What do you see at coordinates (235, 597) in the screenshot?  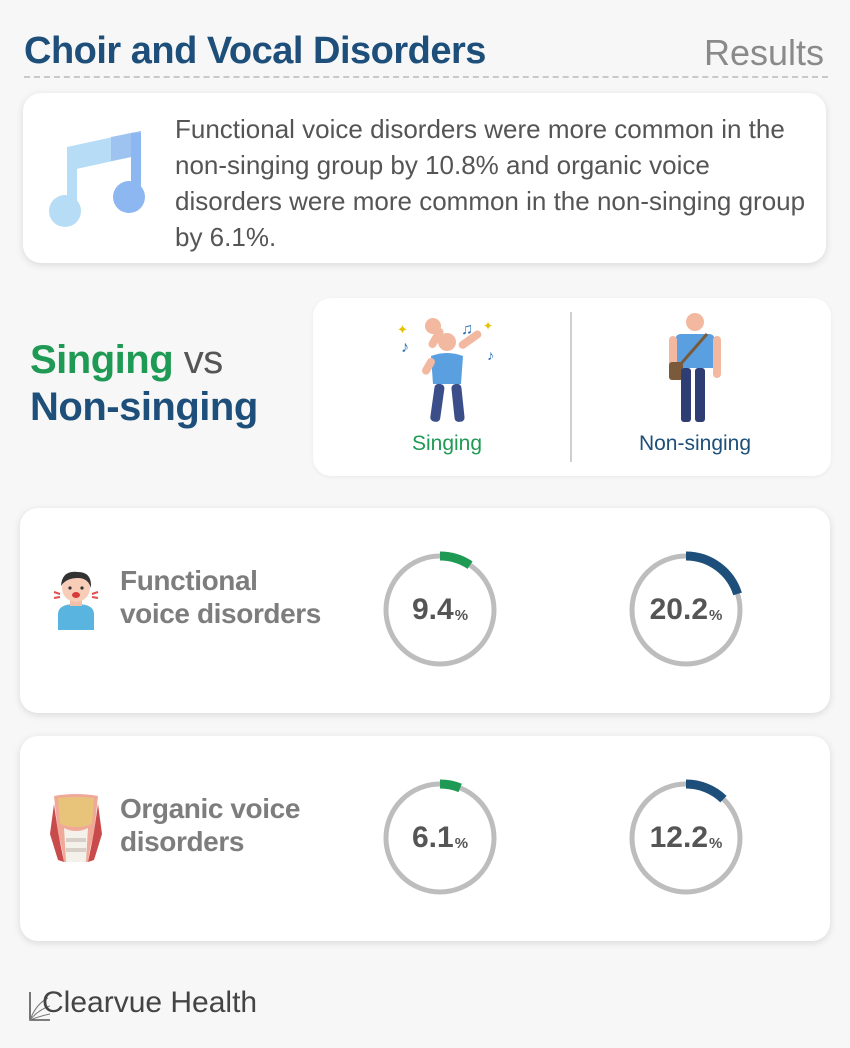 I see `stat-label: Functional voice disorders` at bounding box center [235, 597].